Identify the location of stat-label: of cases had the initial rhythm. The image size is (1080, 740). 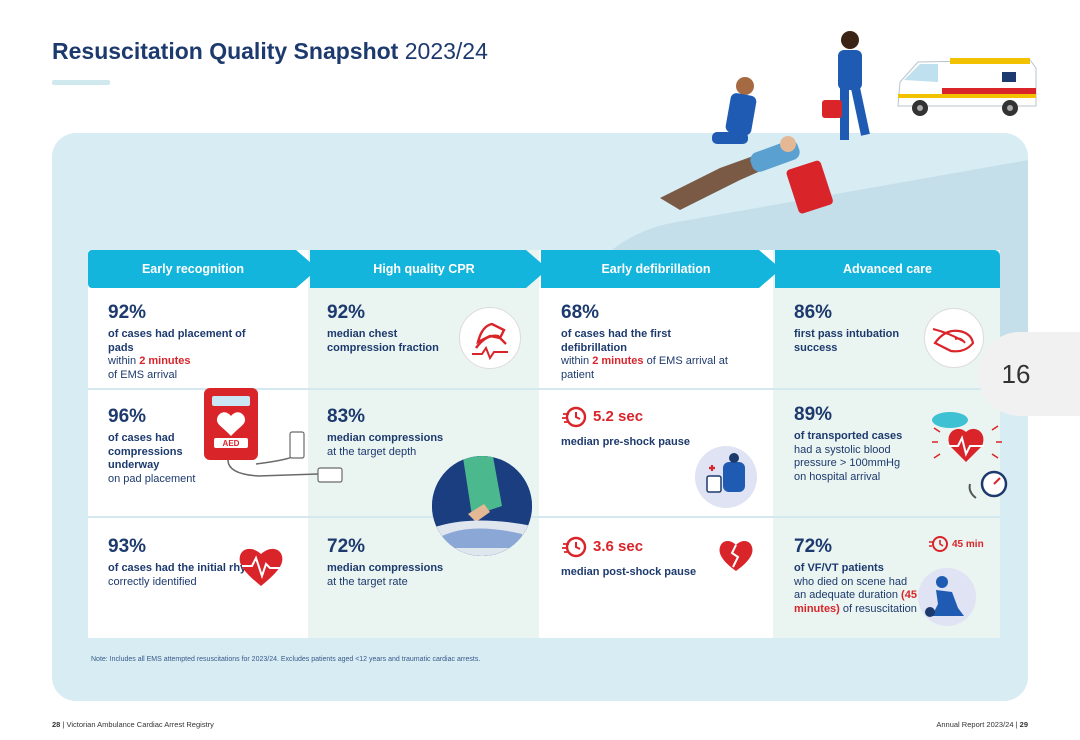
(187, 568).